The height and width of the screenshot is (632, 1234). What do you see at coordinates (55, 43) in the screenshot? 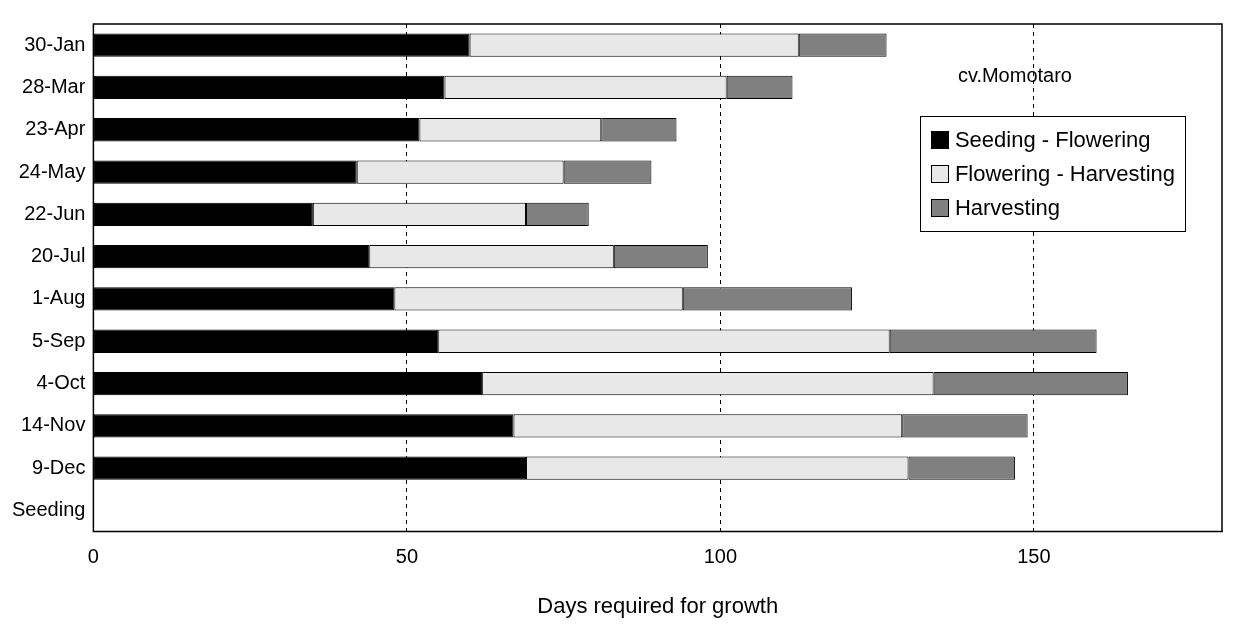
I see `y-tick-label: 30-Jan` at bounding box center [55, 43].